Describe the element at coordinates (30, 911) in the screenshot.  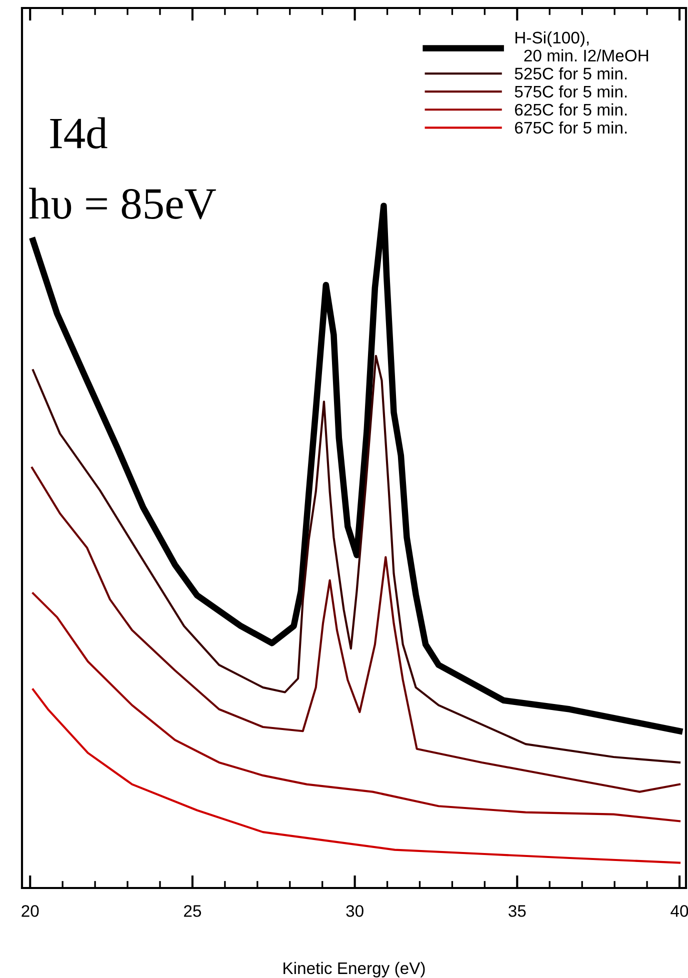
I see `x-tick-label: 20` at that location.